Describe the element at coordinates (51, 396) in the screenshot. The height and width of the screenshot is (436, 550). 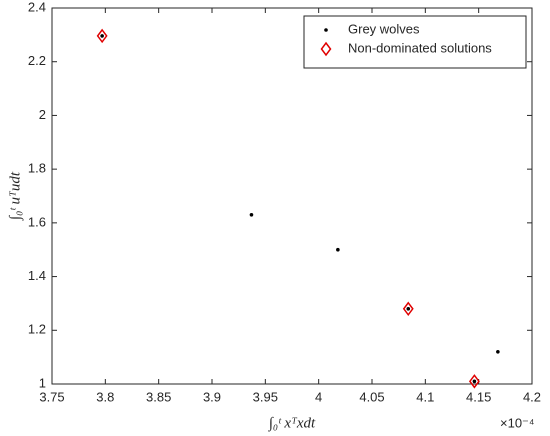
I see `x-tick-label: 3.75` at that location.